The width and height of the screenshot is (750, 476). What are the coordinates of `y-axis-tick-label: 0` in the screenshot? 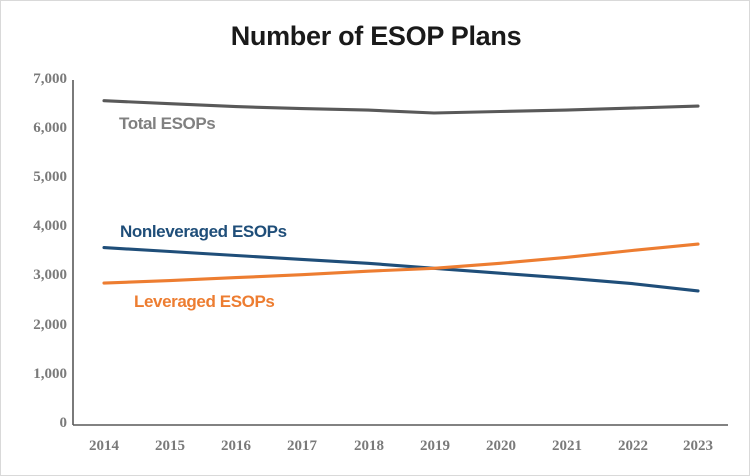 It's located at (63, 423).